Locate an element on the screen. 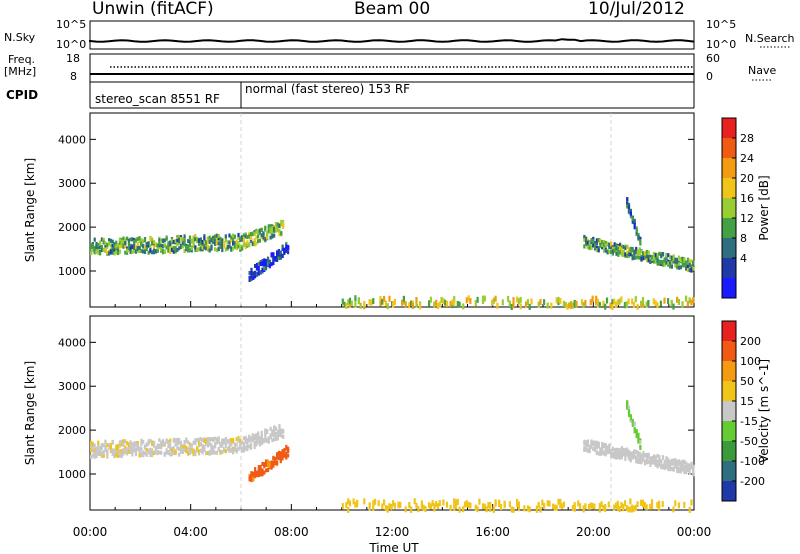  colorbars is located at coordinates (729, 309).